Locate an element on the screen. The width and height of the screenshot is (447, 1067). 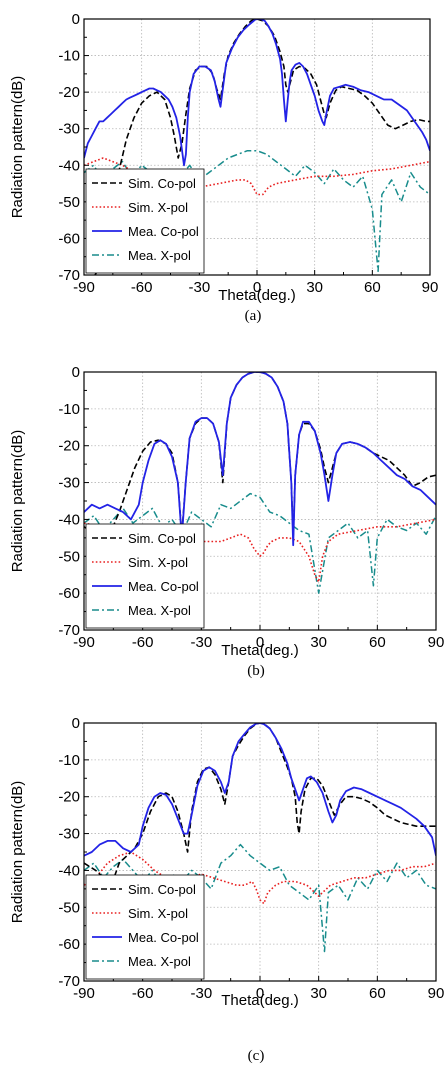
panel-caption: (a) is located at coordinates (253, 316).